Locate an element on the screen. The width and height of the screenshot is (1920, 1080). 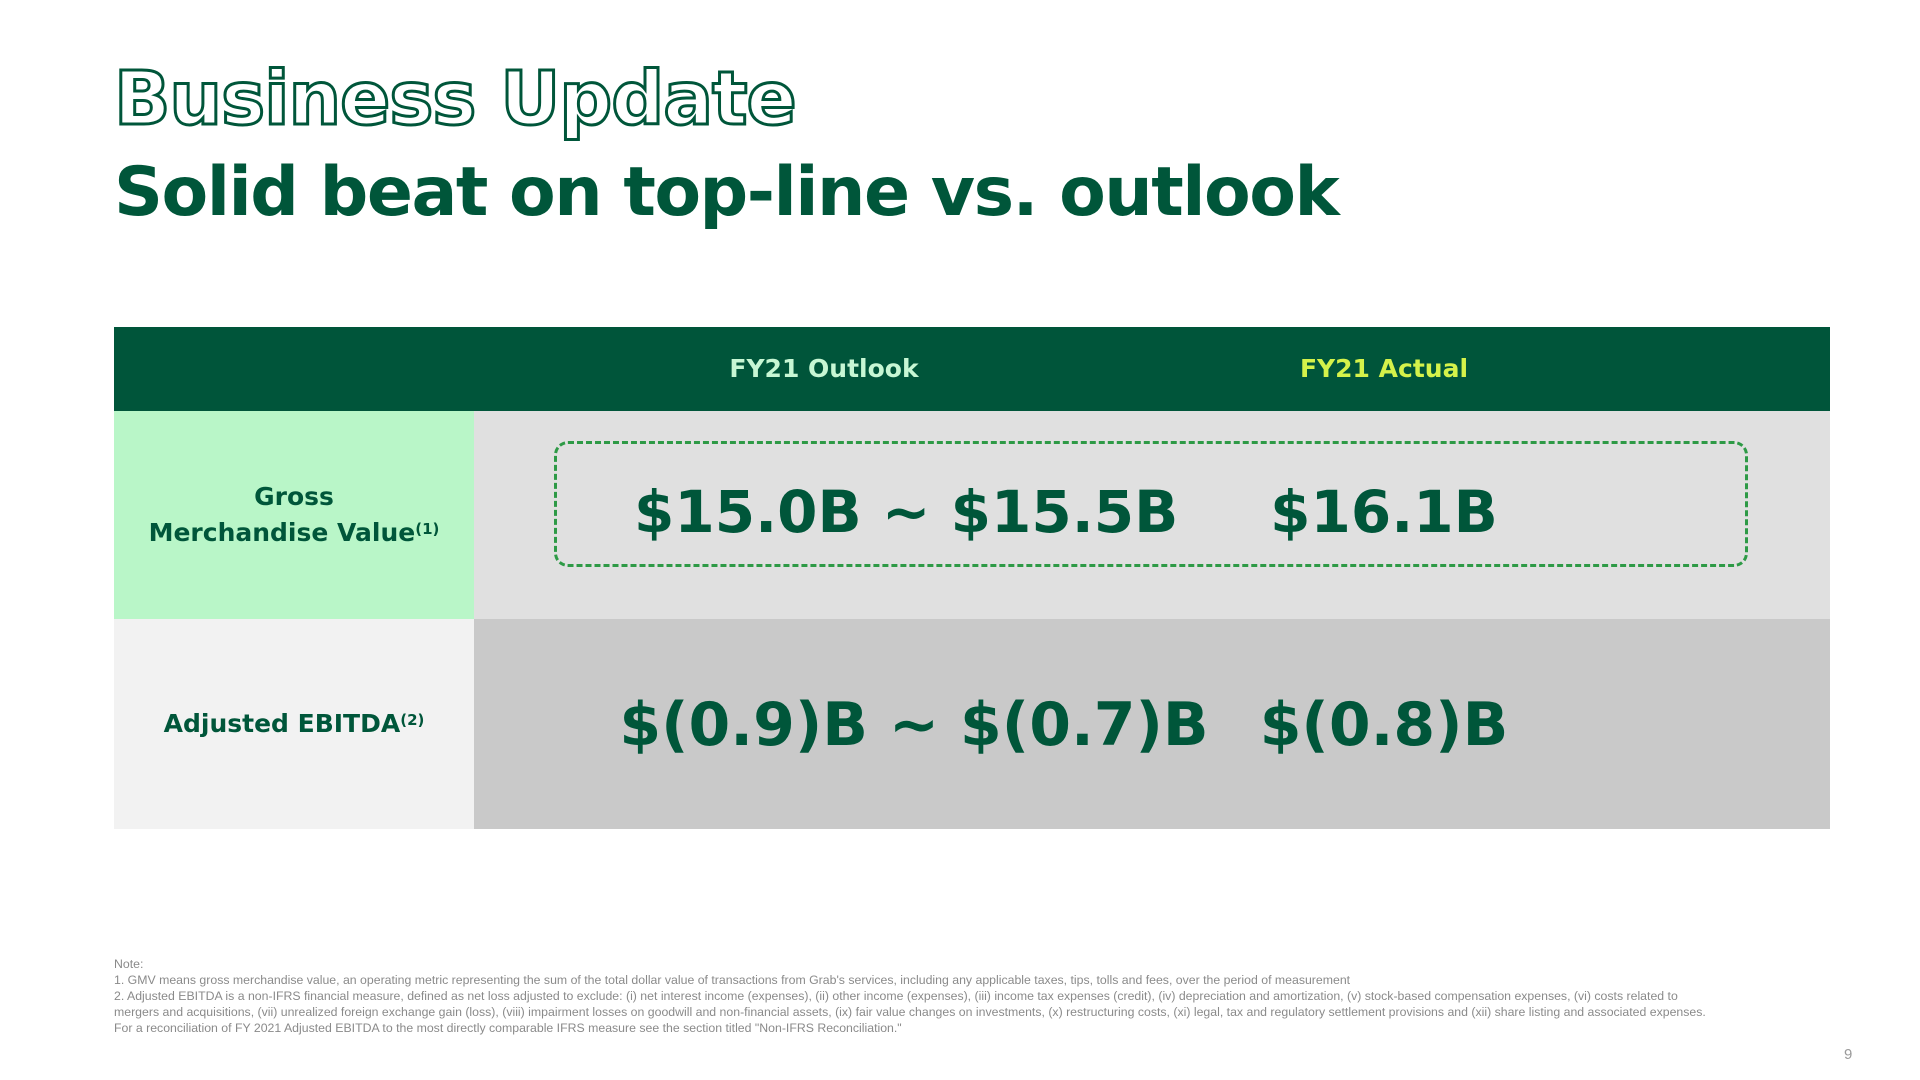
notes-heading: Note: is located at coordinates (129, 964).